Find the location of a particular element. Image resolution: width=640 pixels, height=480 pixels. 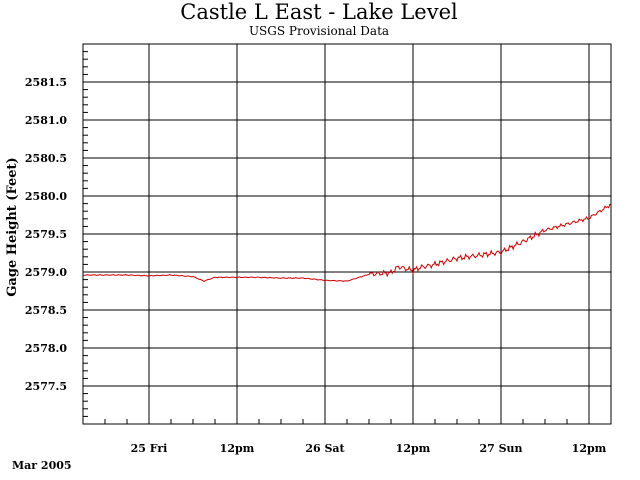

y-tick-label-0: 2577.5 is located at coordinates (46, 386).